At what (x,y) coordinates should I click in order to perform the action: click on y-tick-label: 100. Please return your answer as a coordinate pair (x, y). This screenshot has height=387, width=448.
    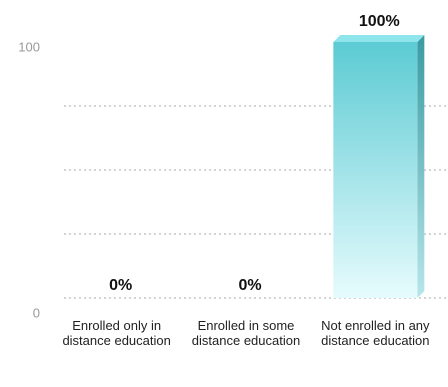
    Looking at the image, I should click on (29, 46).